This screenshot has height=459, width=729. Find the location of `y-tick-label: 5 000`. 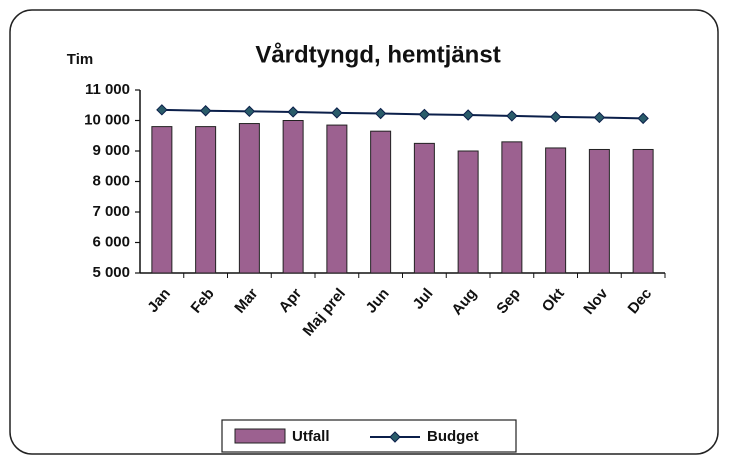

y-tick-label: 5 000 is located at coordinates (111, 272).